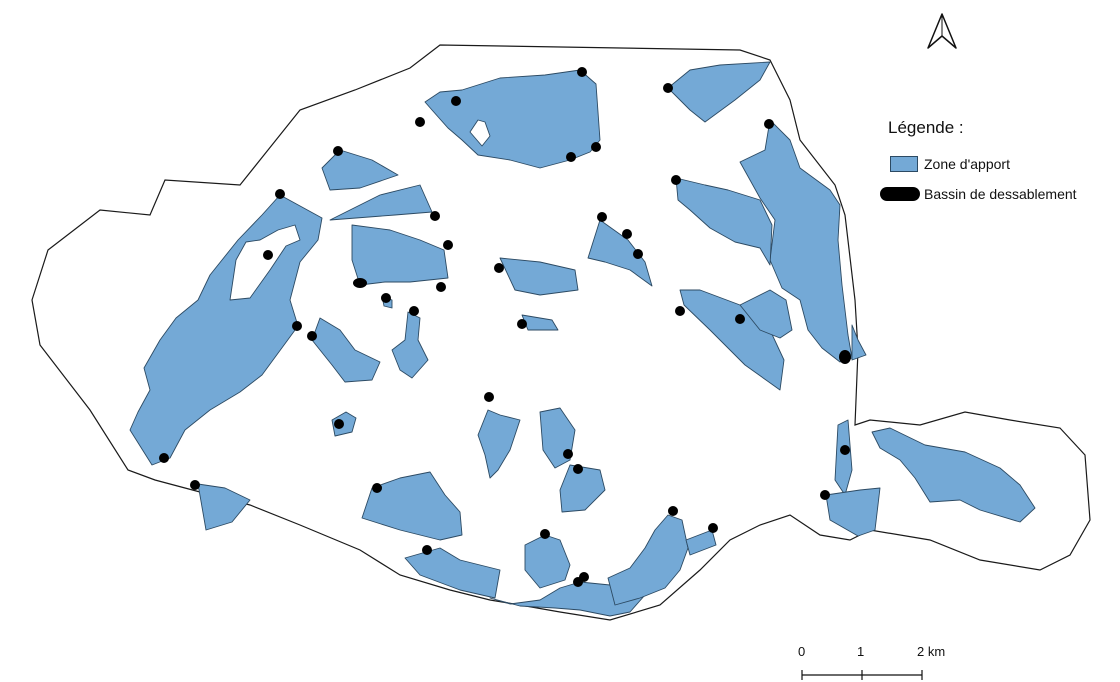 Image resolution: width=1120 pixels, height=682 pixels. What do you see at coordinates (724, 221) in the screenshot?
I see `zone-east-middle` at bounding box center [724, 221].